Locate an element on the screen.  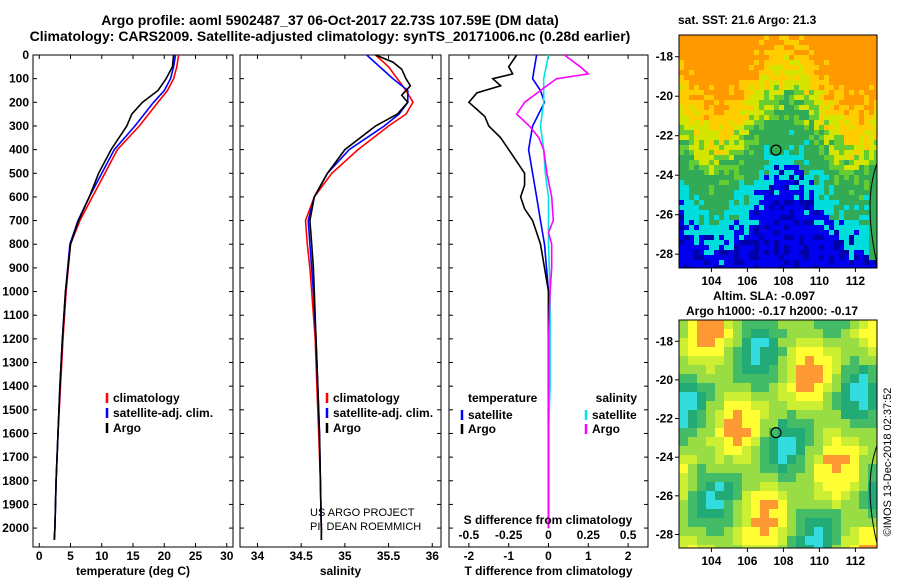
sst-coastline is located at coordinates (873, 213).